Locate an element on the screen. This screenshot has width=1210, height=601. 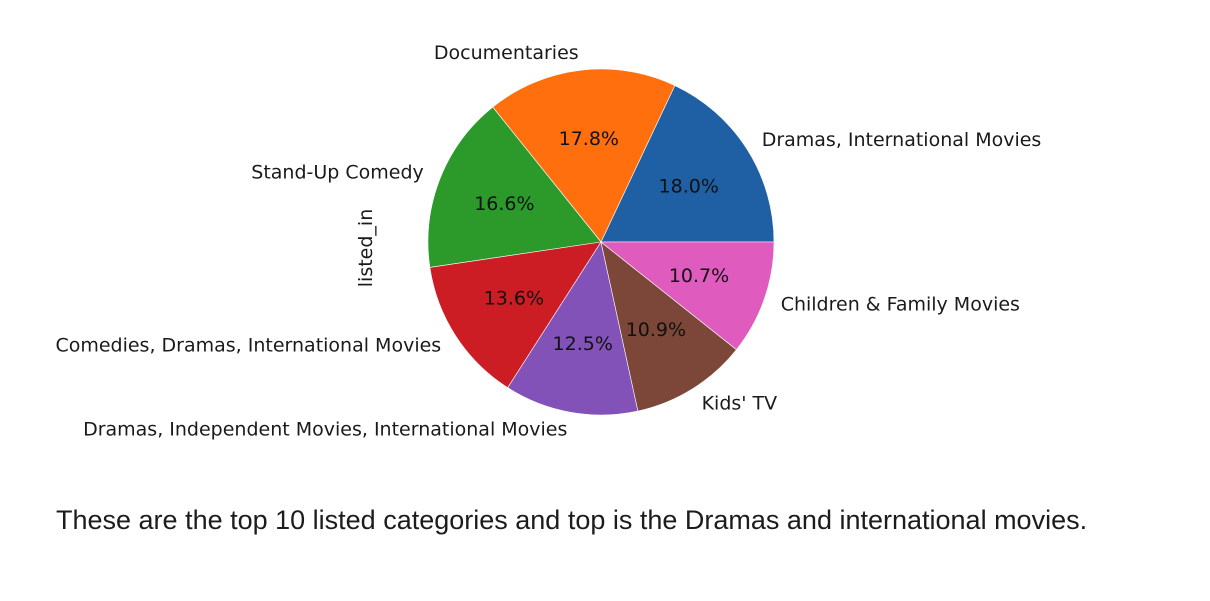
slice-percent-label: 18.0% is located at coordinates (689, 186).